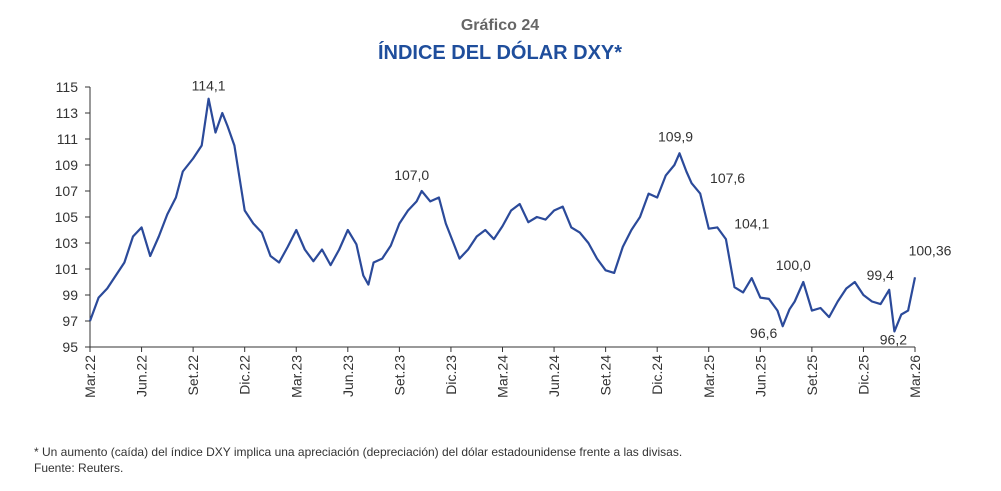  What do you see at coordinates (296, 376) in the screenshot?
I see `x-tick-label: Mar.23` at bounding box center [296, 376].